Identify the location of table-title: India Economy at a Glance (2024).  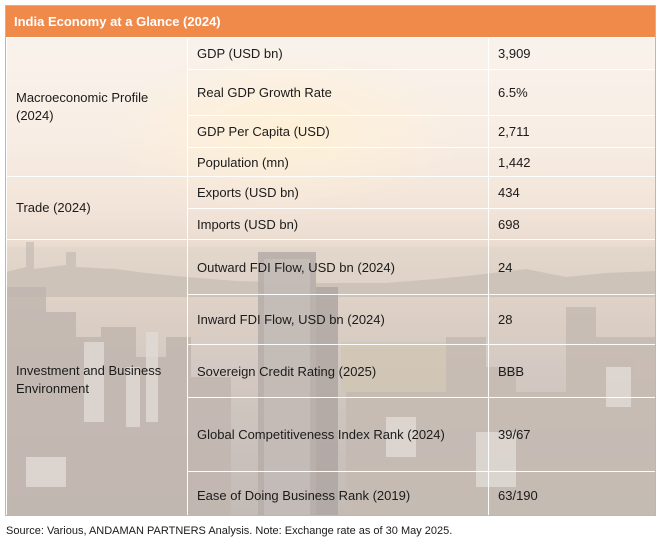
(330, 21).